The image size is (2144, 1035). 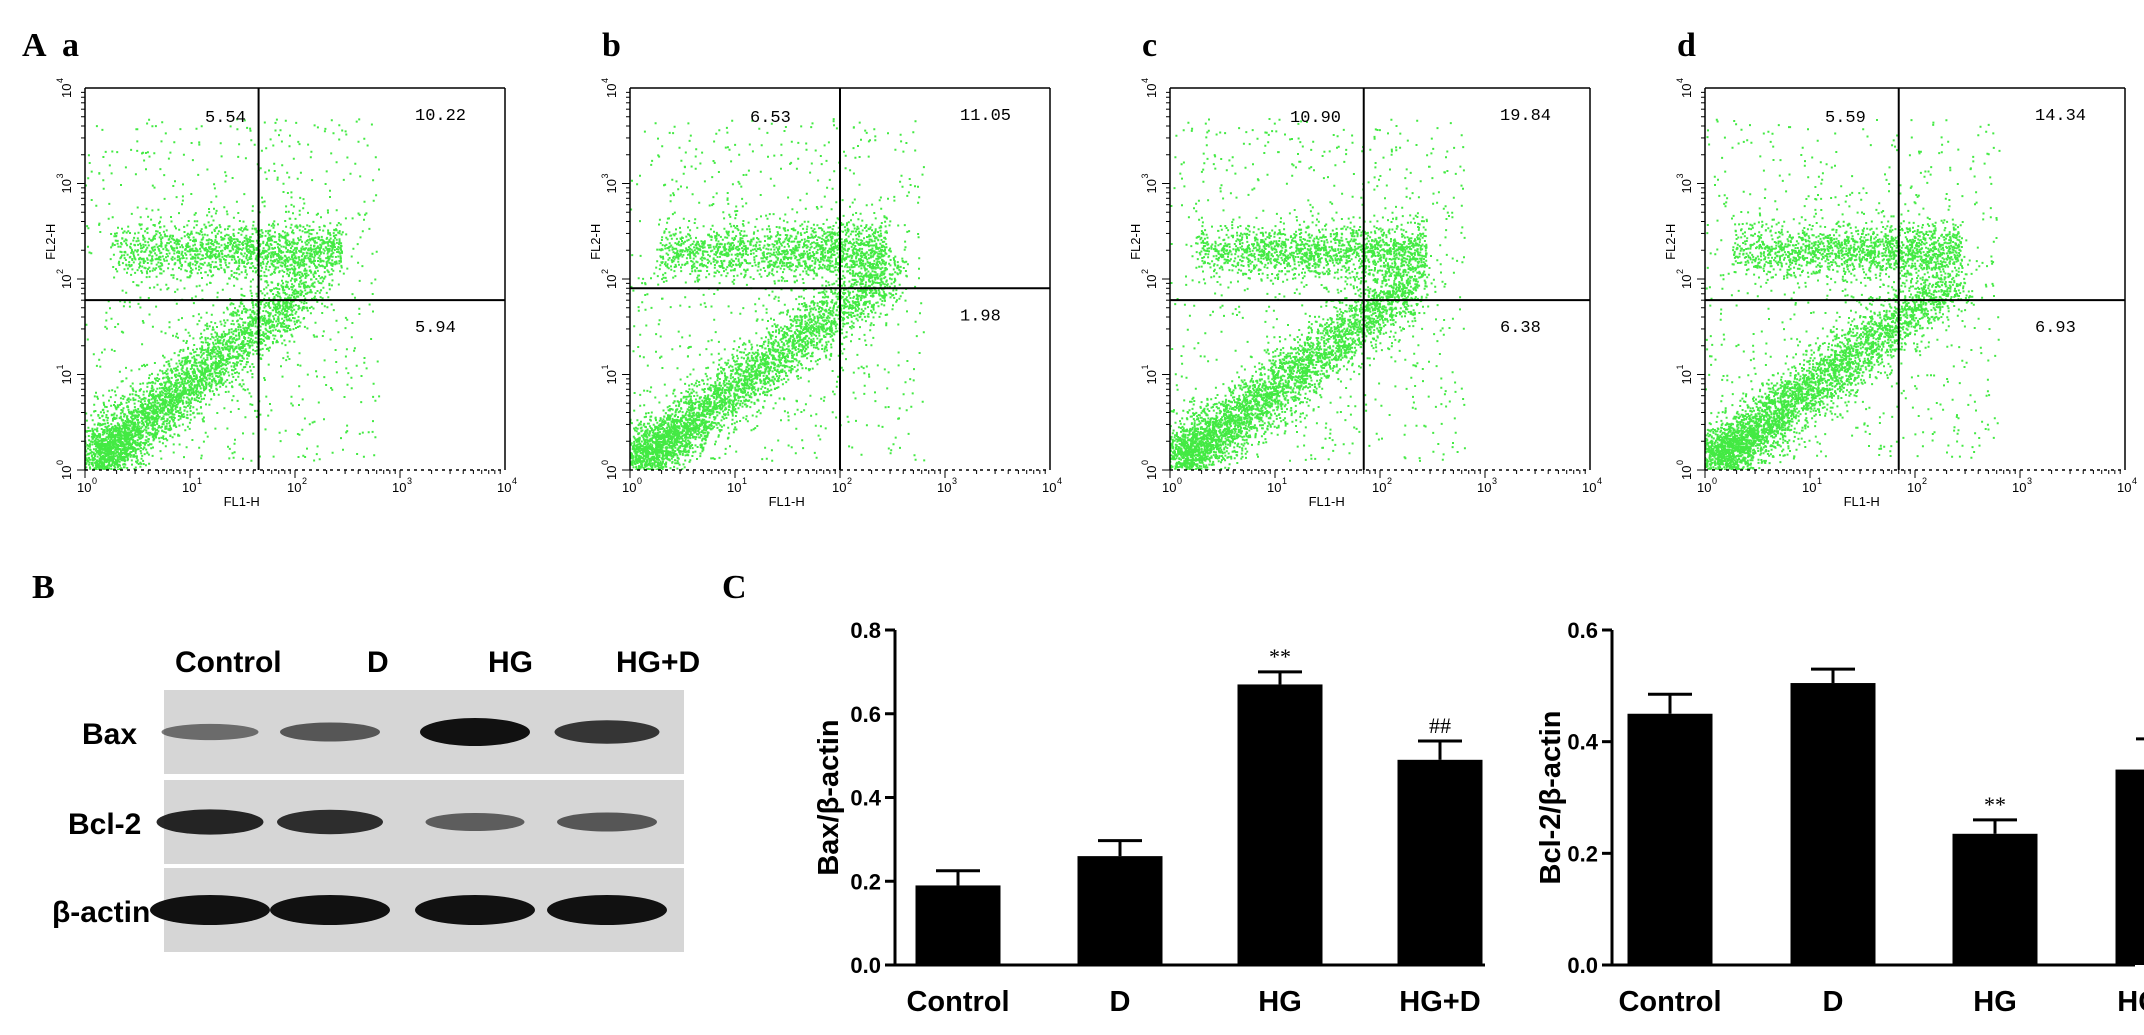 I want to click on y-tick-label: 0.8, so click(x=865, y=630).